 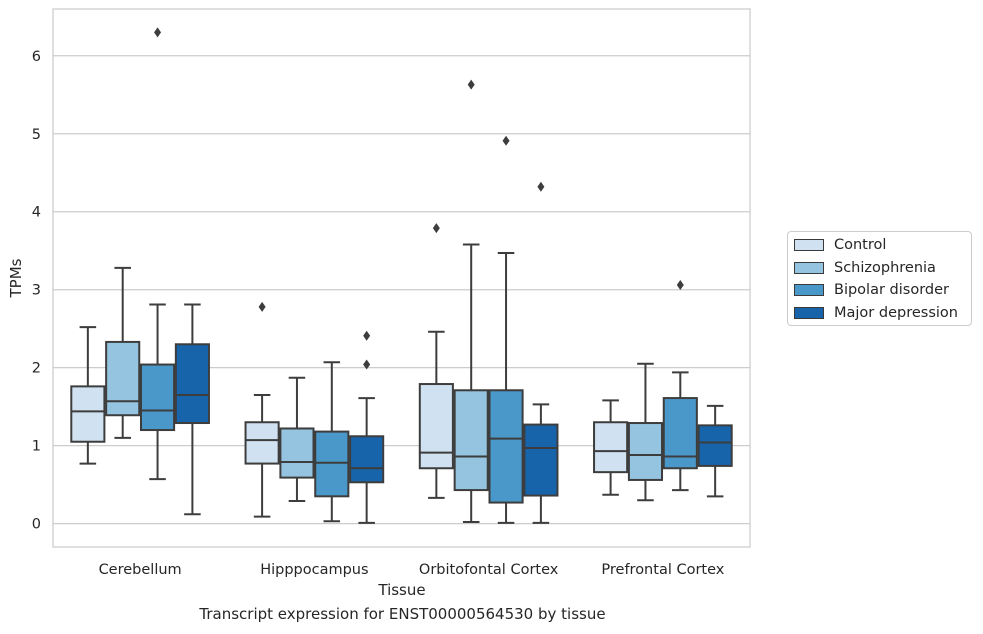 I want to click on x-axis-label: Tissue, so click(x=401, y=590).